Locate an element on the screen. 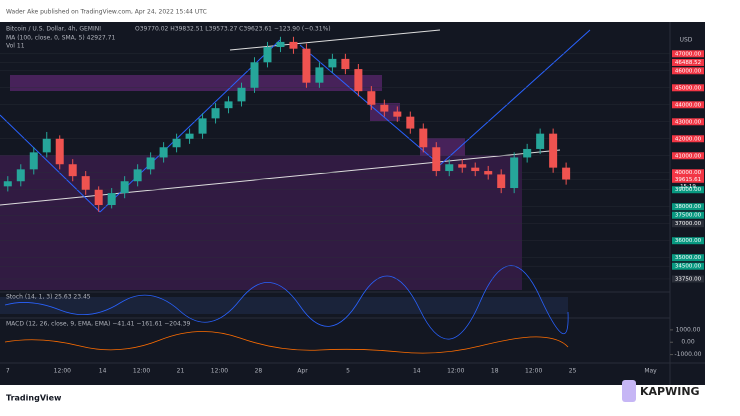 This screenshot has height=416, width=740. stoch-band is located at coordinates (284, 305).